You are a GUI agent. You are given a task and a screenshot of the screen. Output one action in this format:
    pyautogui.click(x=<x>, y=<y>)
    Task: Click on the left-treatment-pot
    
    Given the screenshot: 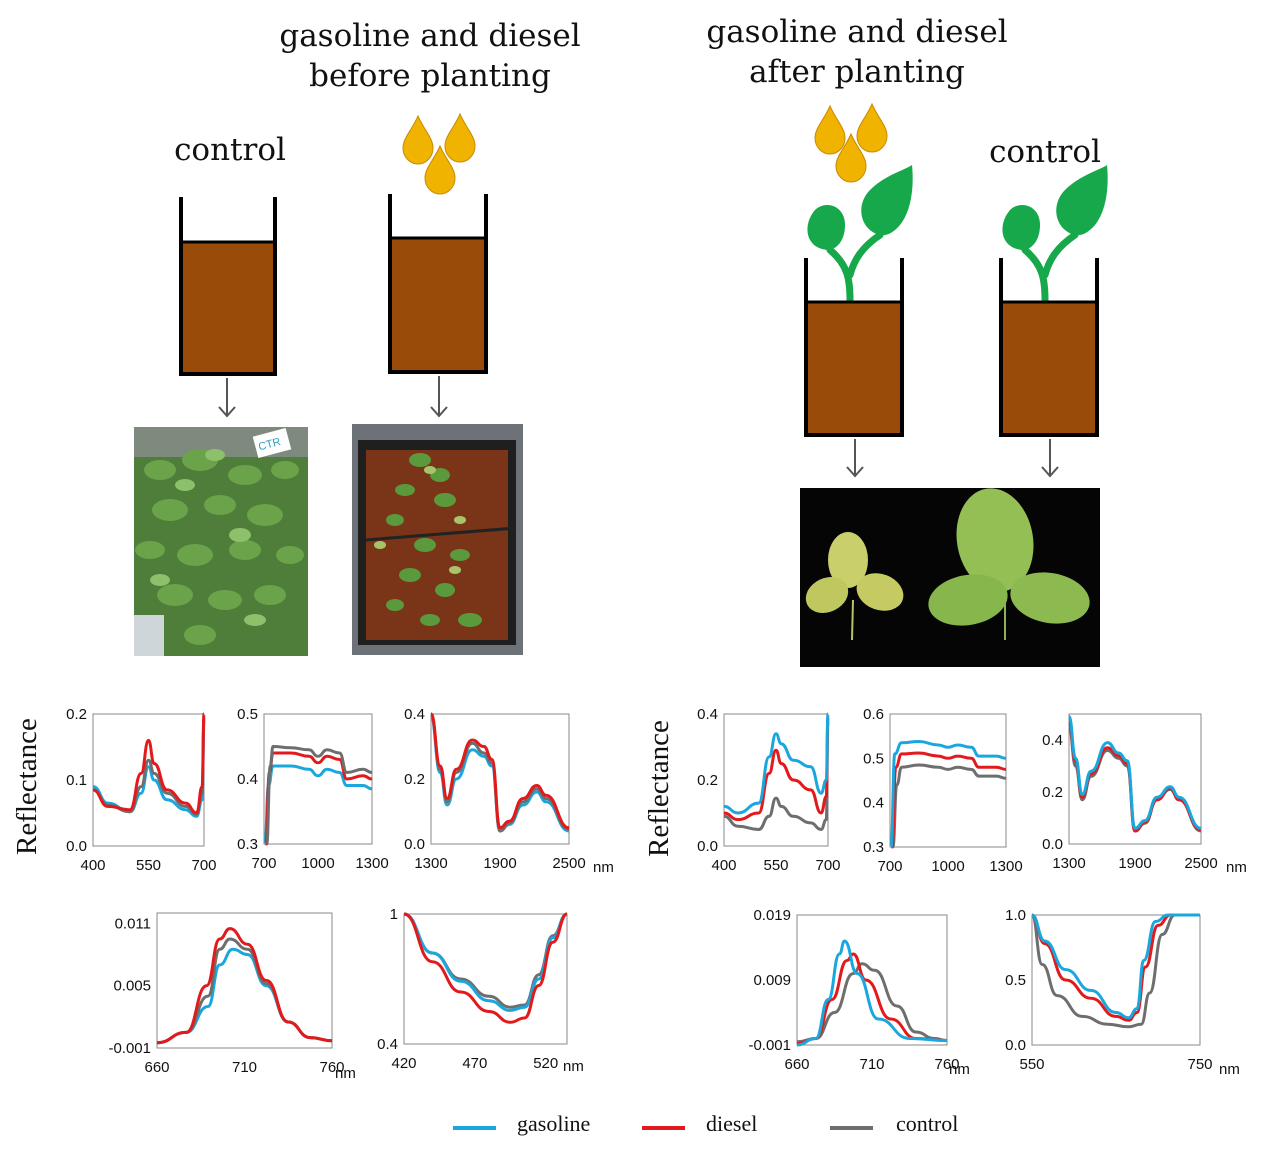 What is the action you would take?
    pyautogui.click(x=438, y=284)
    